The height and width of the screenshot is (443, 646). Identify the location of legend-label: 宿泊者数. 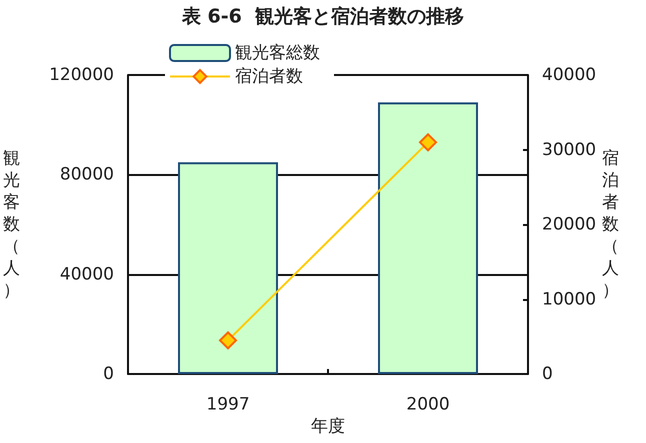
(269, 76).